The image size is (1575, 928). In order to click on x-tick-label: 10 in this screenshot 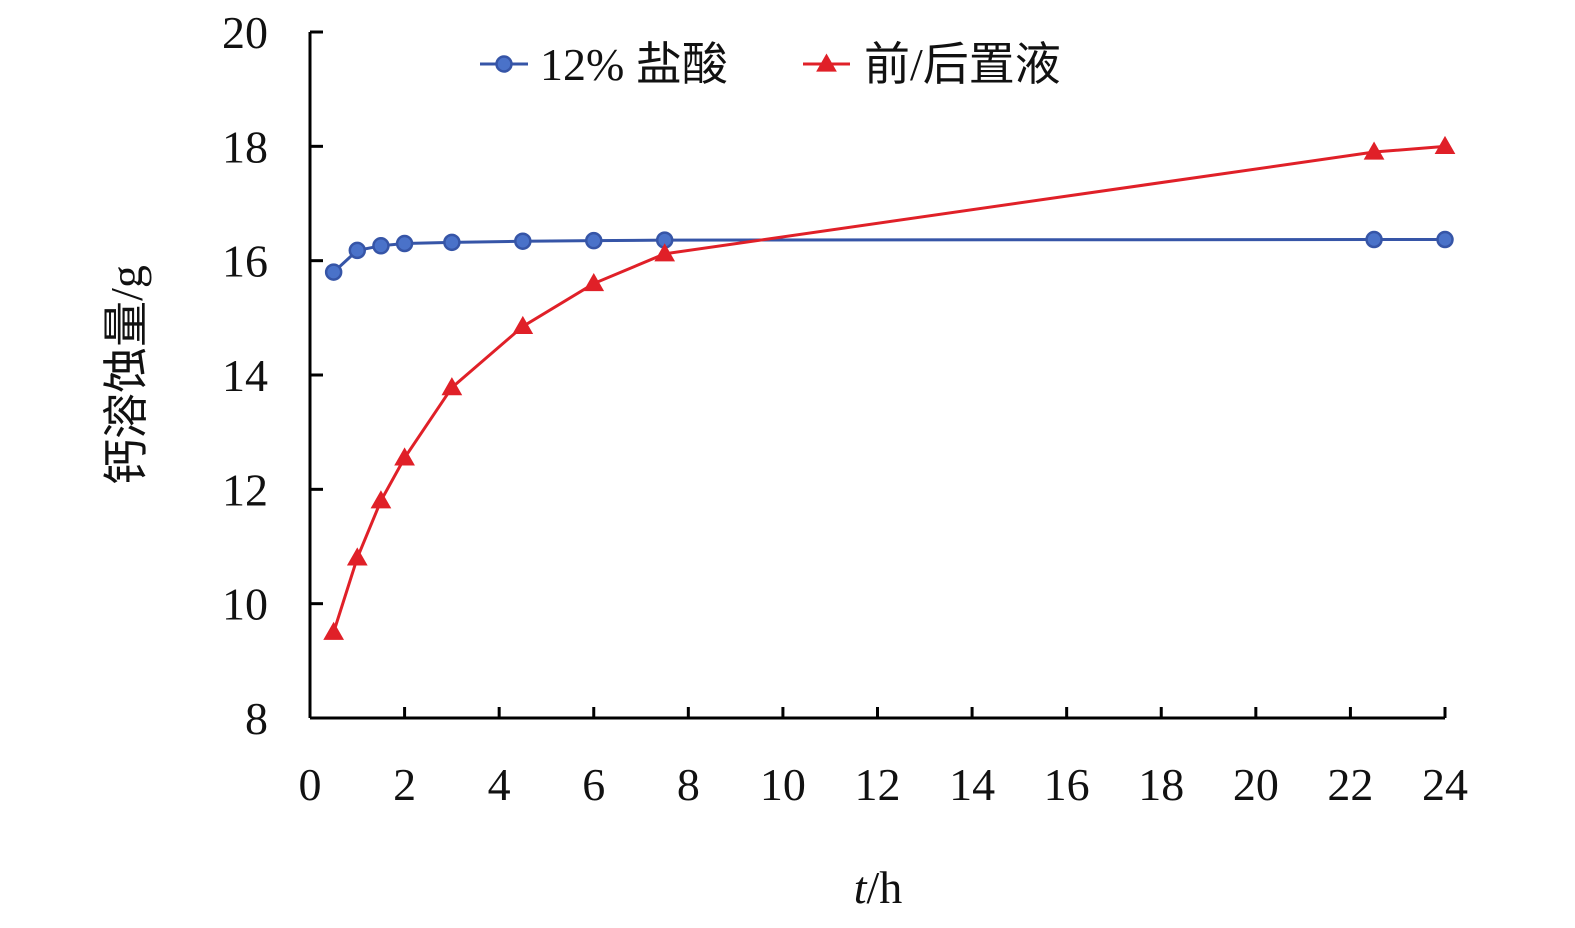, I will do `click(783, 784)`.